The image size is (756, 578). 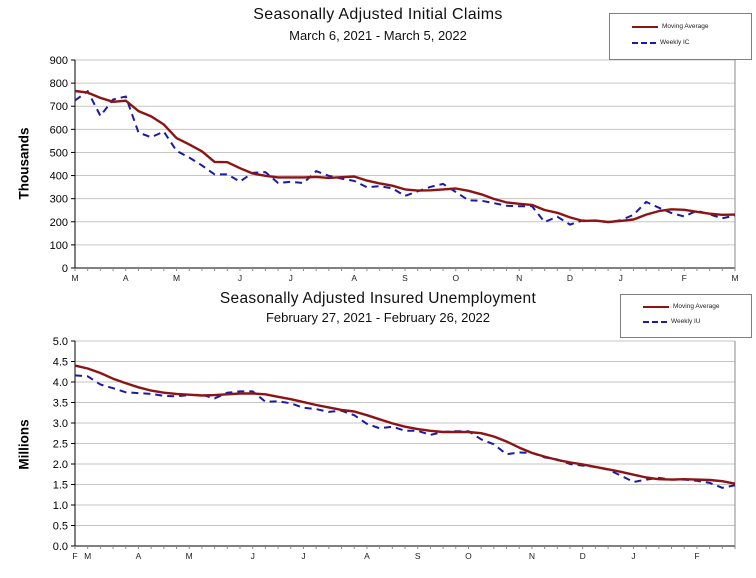 What do you see at coordinates (60, 465) in the screenshot?
I see `svg-text: 2.0` at bounding box center [60, 465].